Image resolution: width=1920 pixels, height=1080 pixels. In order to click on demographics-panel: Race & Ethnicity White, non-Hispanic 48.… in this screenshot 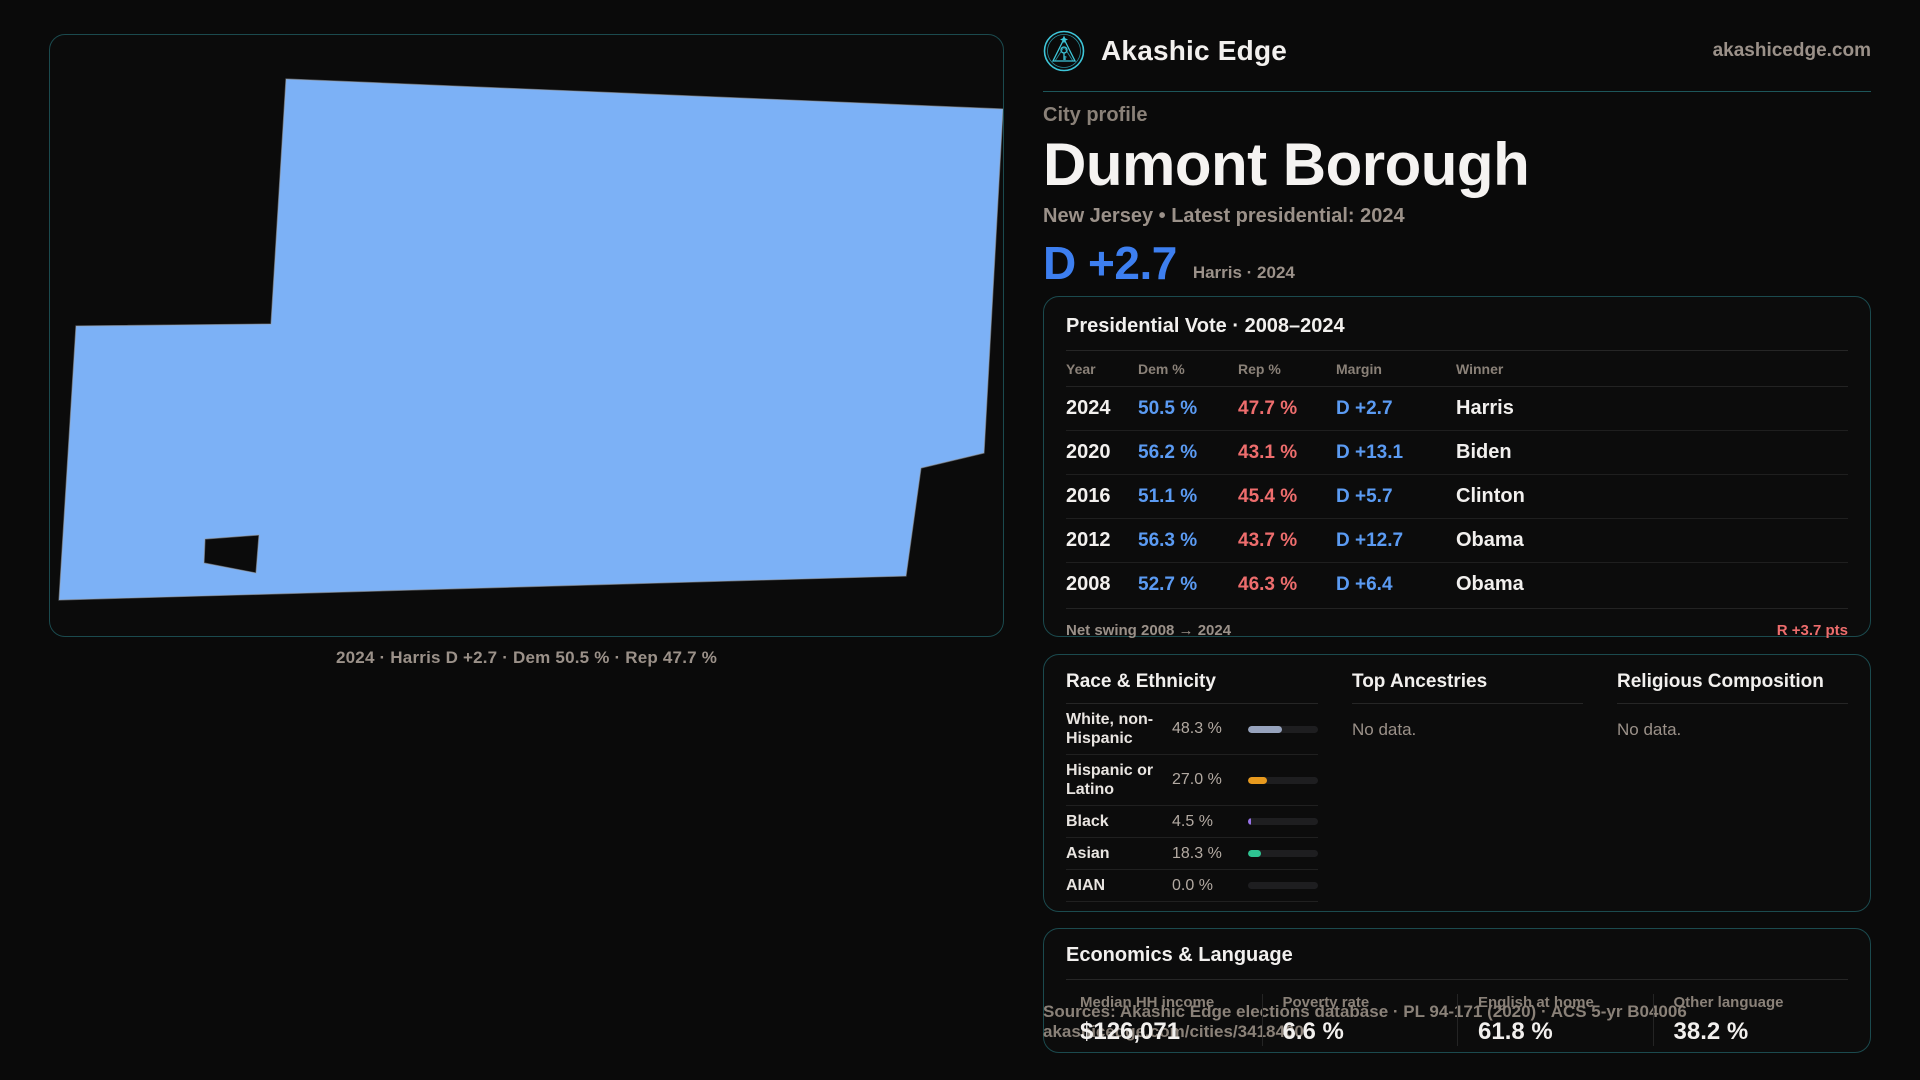, I will do `click(1457, 783)`.